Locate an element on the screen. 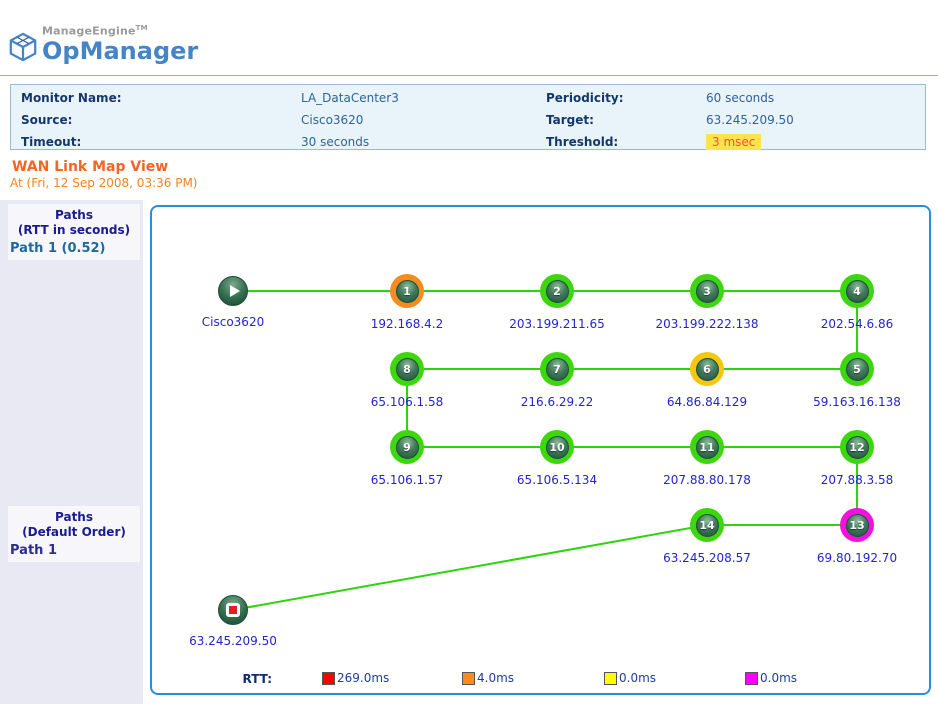 The image size is (938, 704). hop-4-number: 4 is located at coordinates (857, 291).